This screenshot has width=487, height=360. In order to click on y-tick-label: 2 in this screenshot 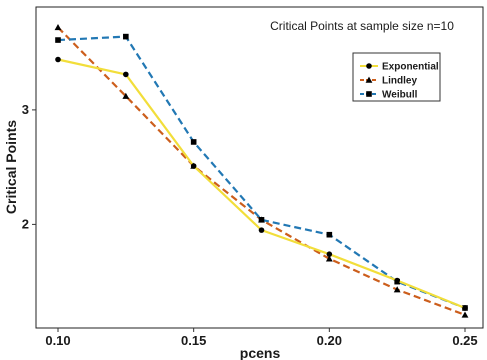, I will do `click(25, 223)`.